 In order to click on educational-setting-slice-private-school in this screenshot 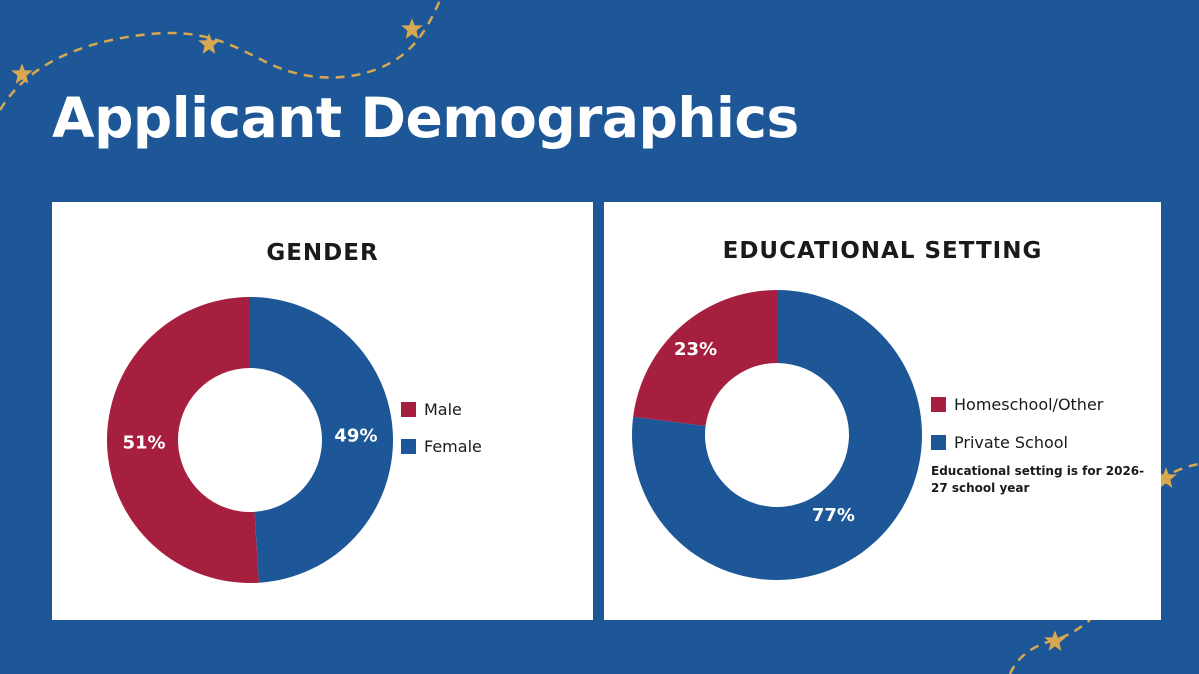, I will do `click(777, 435)`.